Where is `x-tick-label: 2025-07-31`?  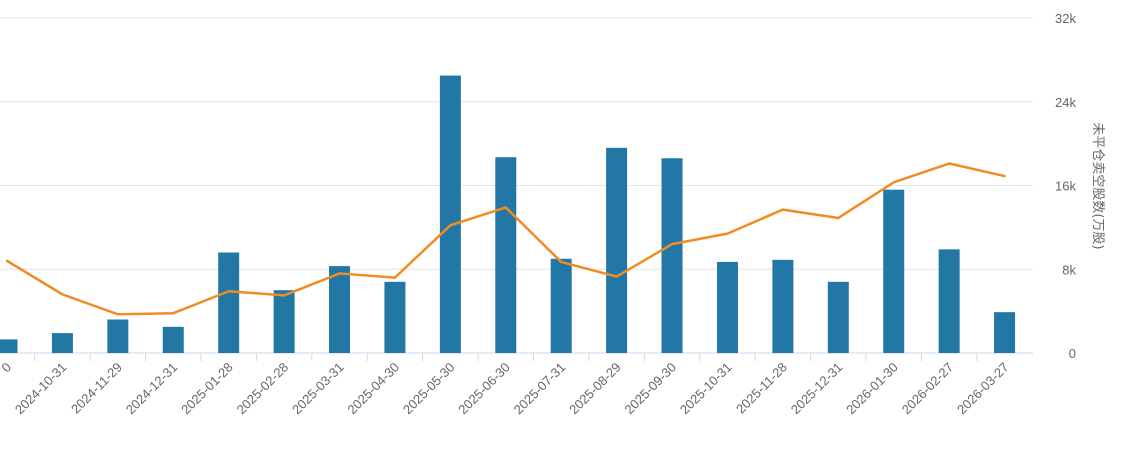 x-tick-label: 2025-07-31 is located at coordinates (540, 389).